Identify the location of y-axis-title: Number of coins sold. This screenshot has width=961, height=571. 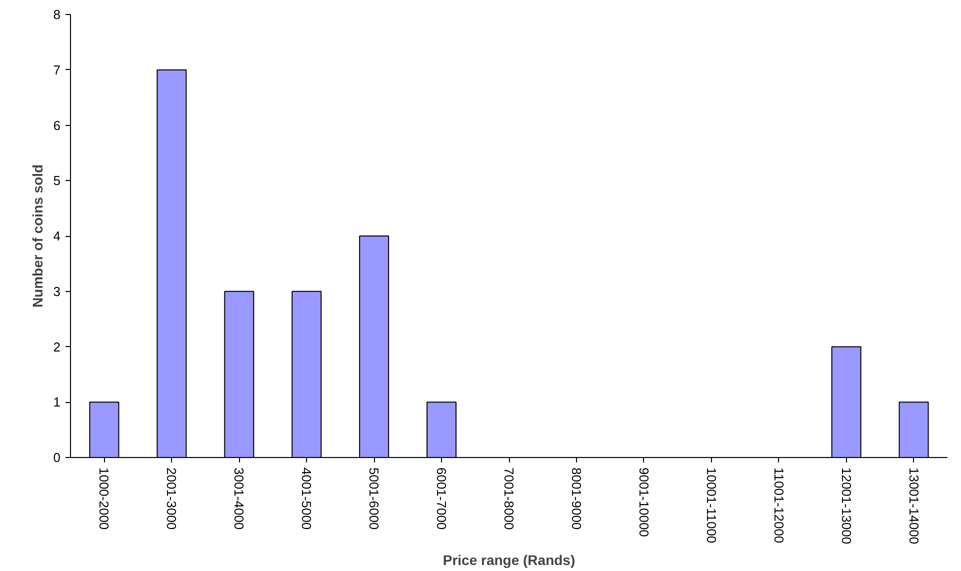
(37, 236).